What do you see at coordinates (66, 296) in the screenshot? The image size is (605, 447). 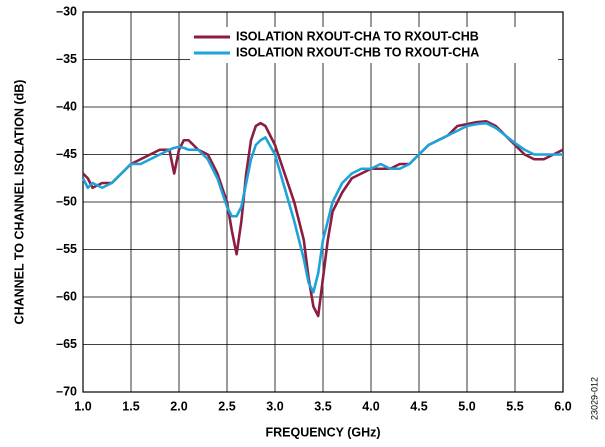 I see `y-tick-label: –60` at bounding box center [66, 296].